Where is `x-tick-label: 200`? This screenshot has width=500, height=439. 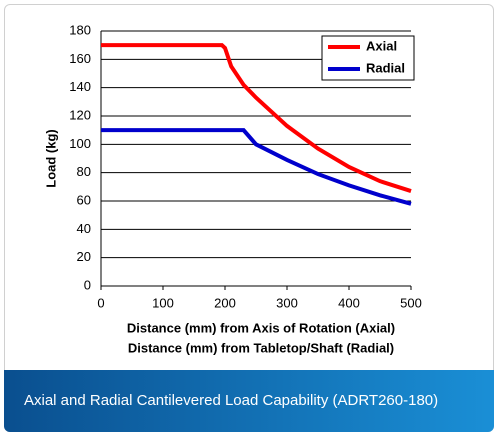
x-tick-label: 200 is located at coordinates (225, 302).